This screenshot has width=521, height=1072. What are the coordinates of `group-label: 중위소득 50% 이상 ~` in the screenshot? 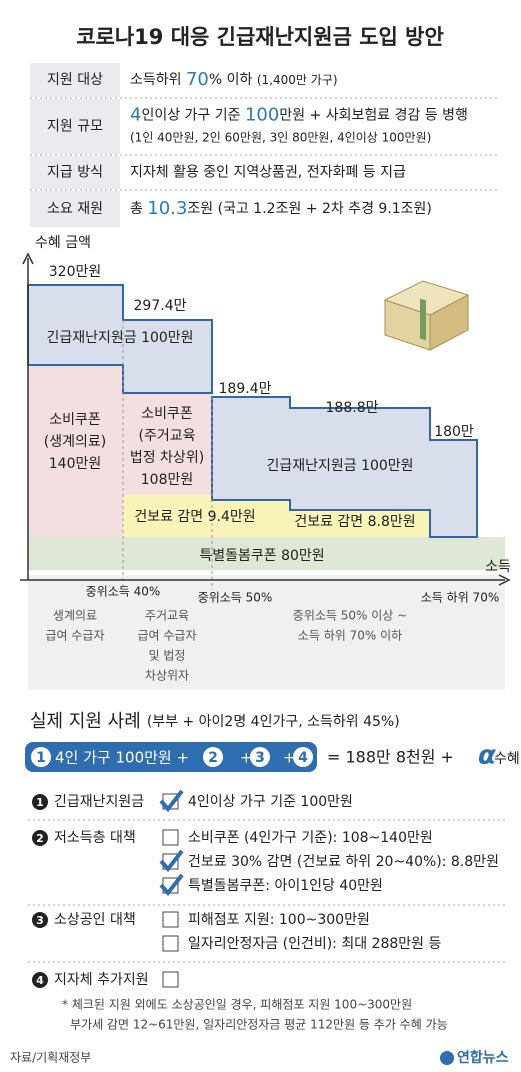 It's located at (350, 616).